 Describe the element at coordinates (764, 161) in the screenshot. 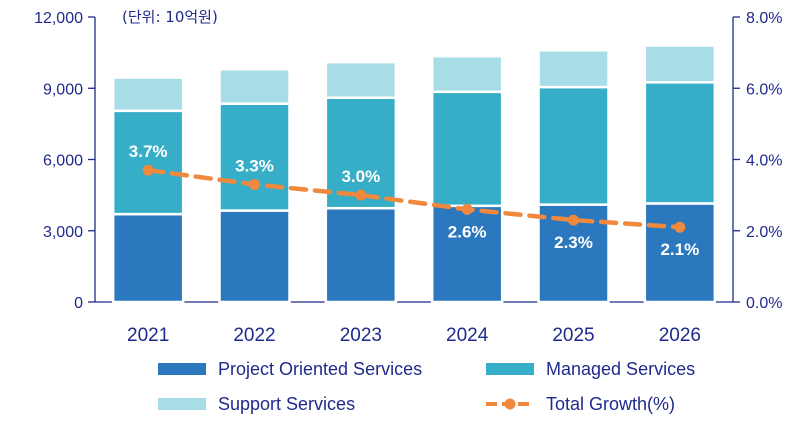

I see `y-right-tick-label: 4.0%` at that location.